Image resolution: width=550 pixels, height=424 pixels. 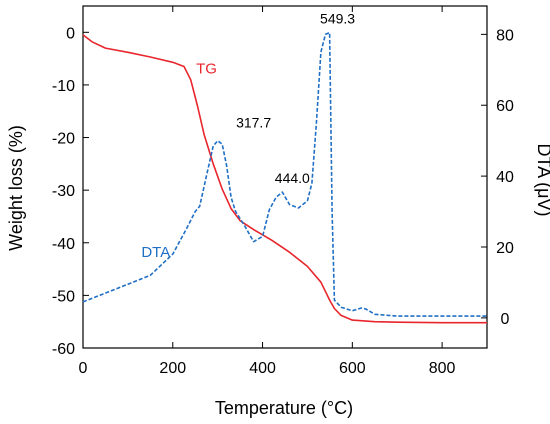 I want to click on y-right-tick-label: 20, so click(x=505, y=248).